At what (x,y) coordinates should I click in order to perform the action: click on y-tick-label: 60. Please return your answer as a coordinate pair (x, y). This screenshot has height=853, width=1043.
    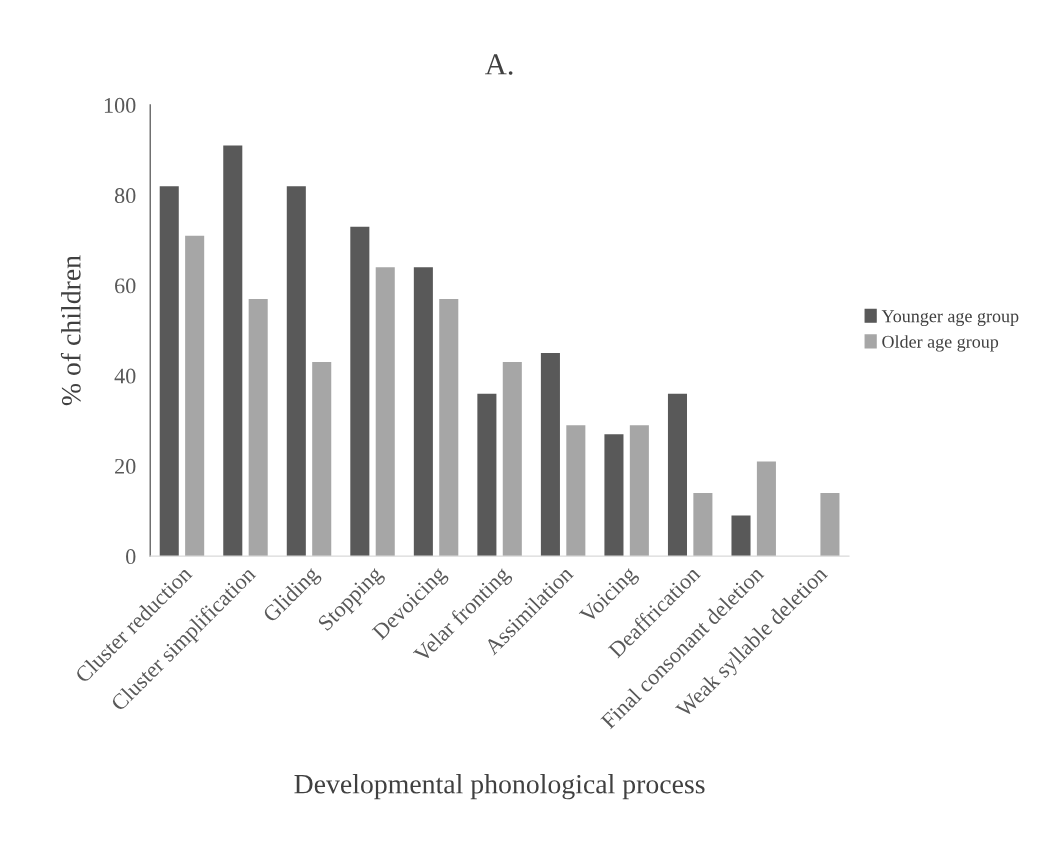
    Looking at the image, I should click on (125, 286).